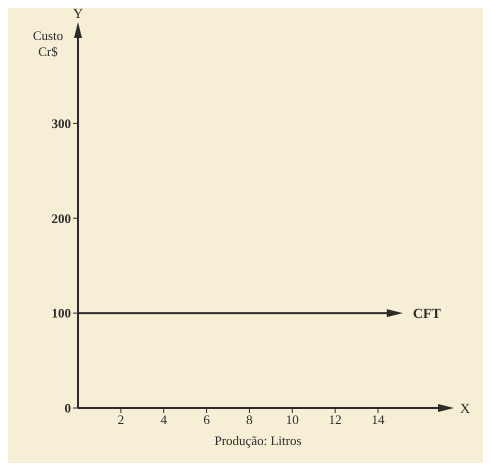  I want to click on x-tick-label: 14, so click(378, 420).